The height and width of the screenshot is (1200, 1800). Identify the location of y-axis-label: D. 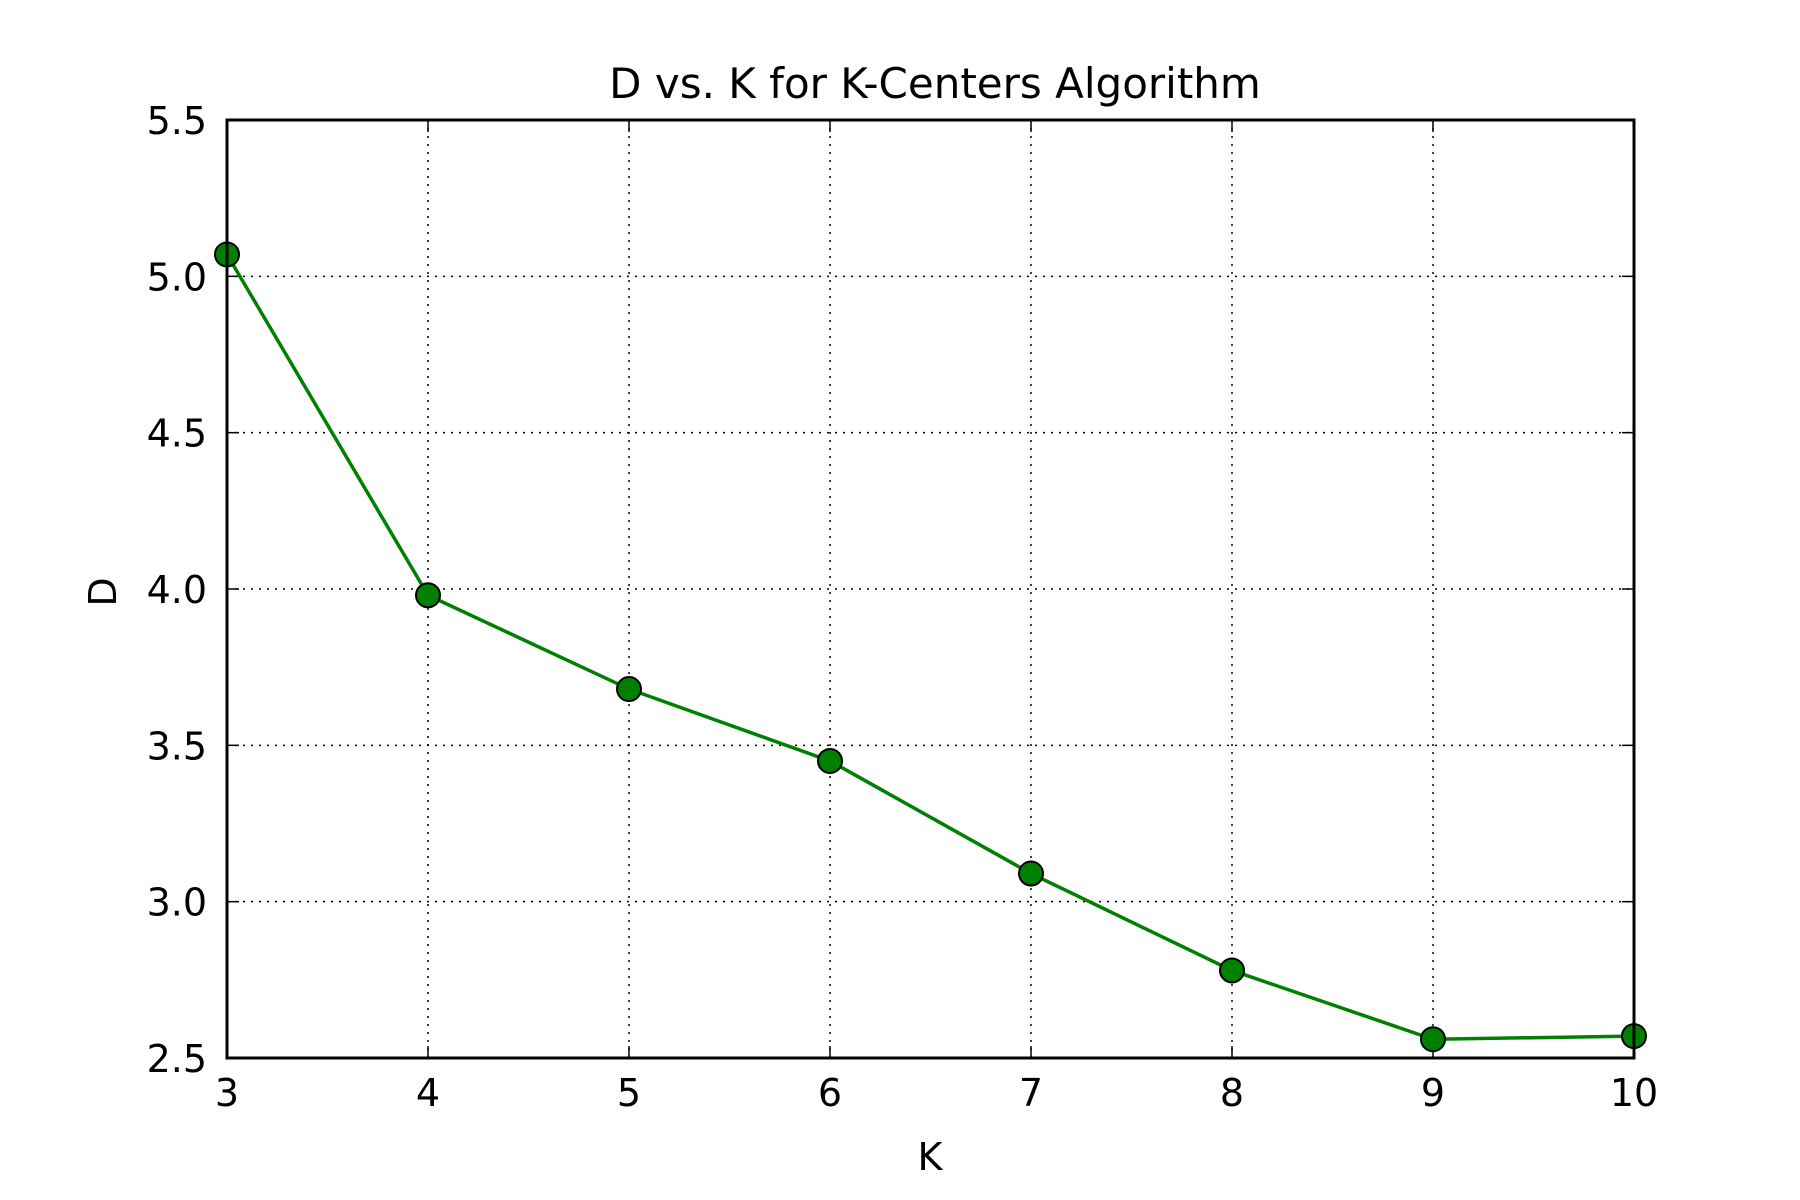
(103, 591).